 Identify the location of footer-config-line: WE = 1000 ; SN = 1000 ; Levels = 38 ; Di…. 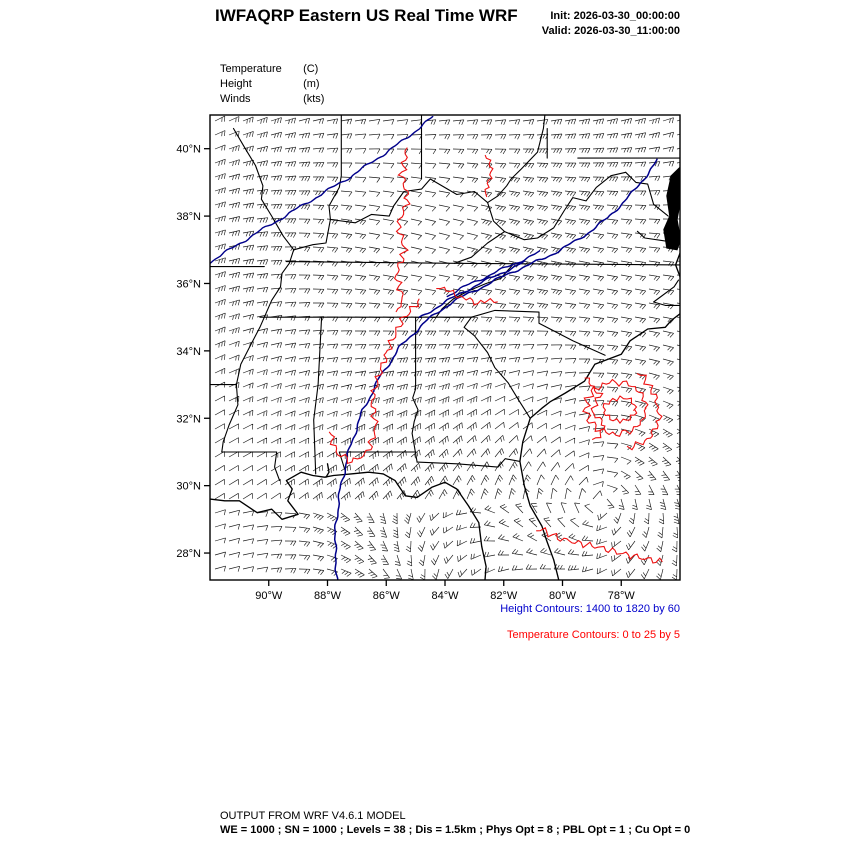
(455, 830).